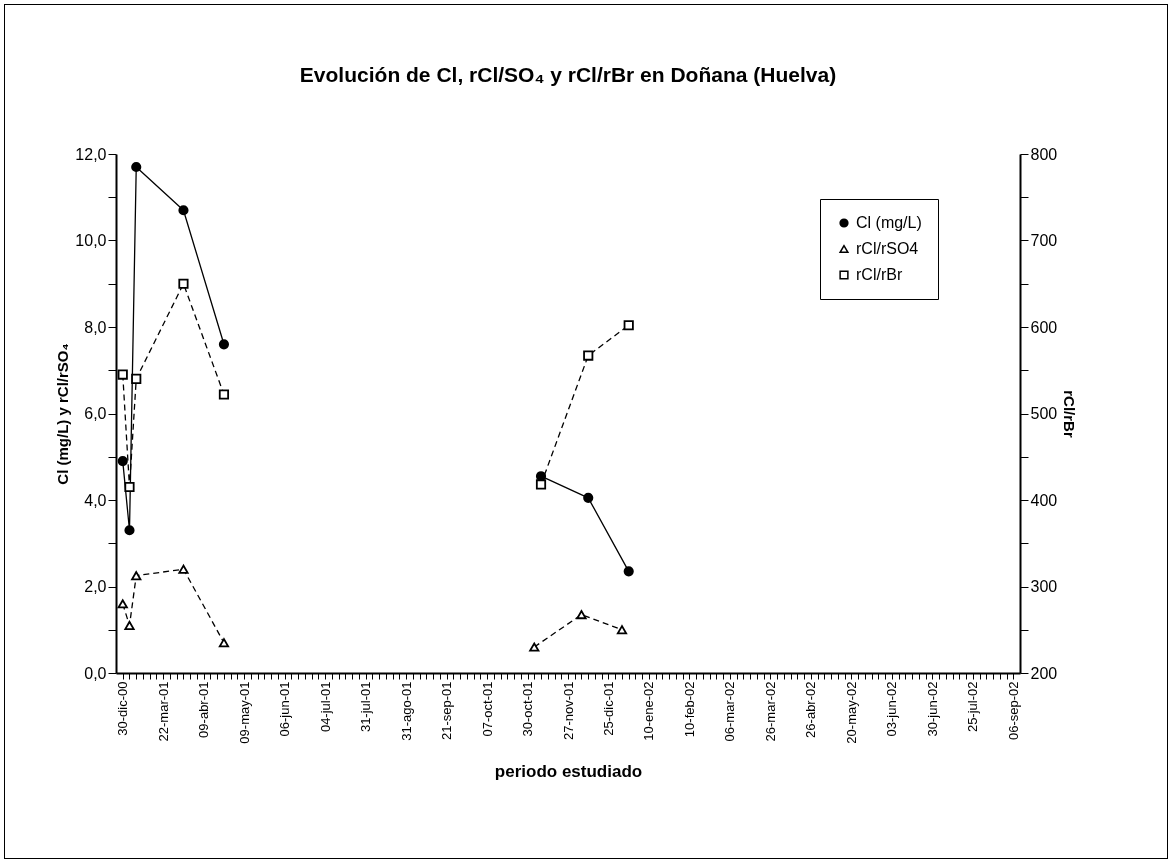 This screenshot has width=1176, height=867. I want to click on chart-title: Evolución de Cl, rCl/SO₄ y rCl/rBr en Doñana (Huelva), so click(568, 74).